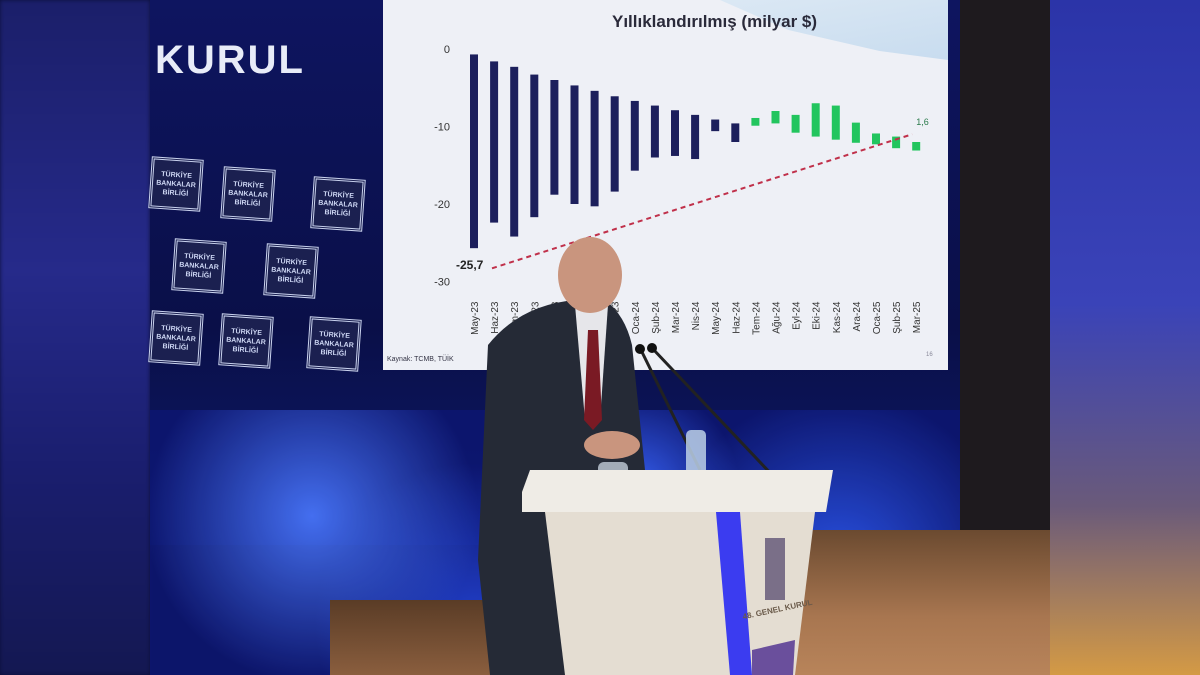 The width and height of the screenshot is (1200, 675). What do you see at coordinates (447, 50) in the screenshot?
I see `y-tick-label: 0` at bounding box center [447, 50].